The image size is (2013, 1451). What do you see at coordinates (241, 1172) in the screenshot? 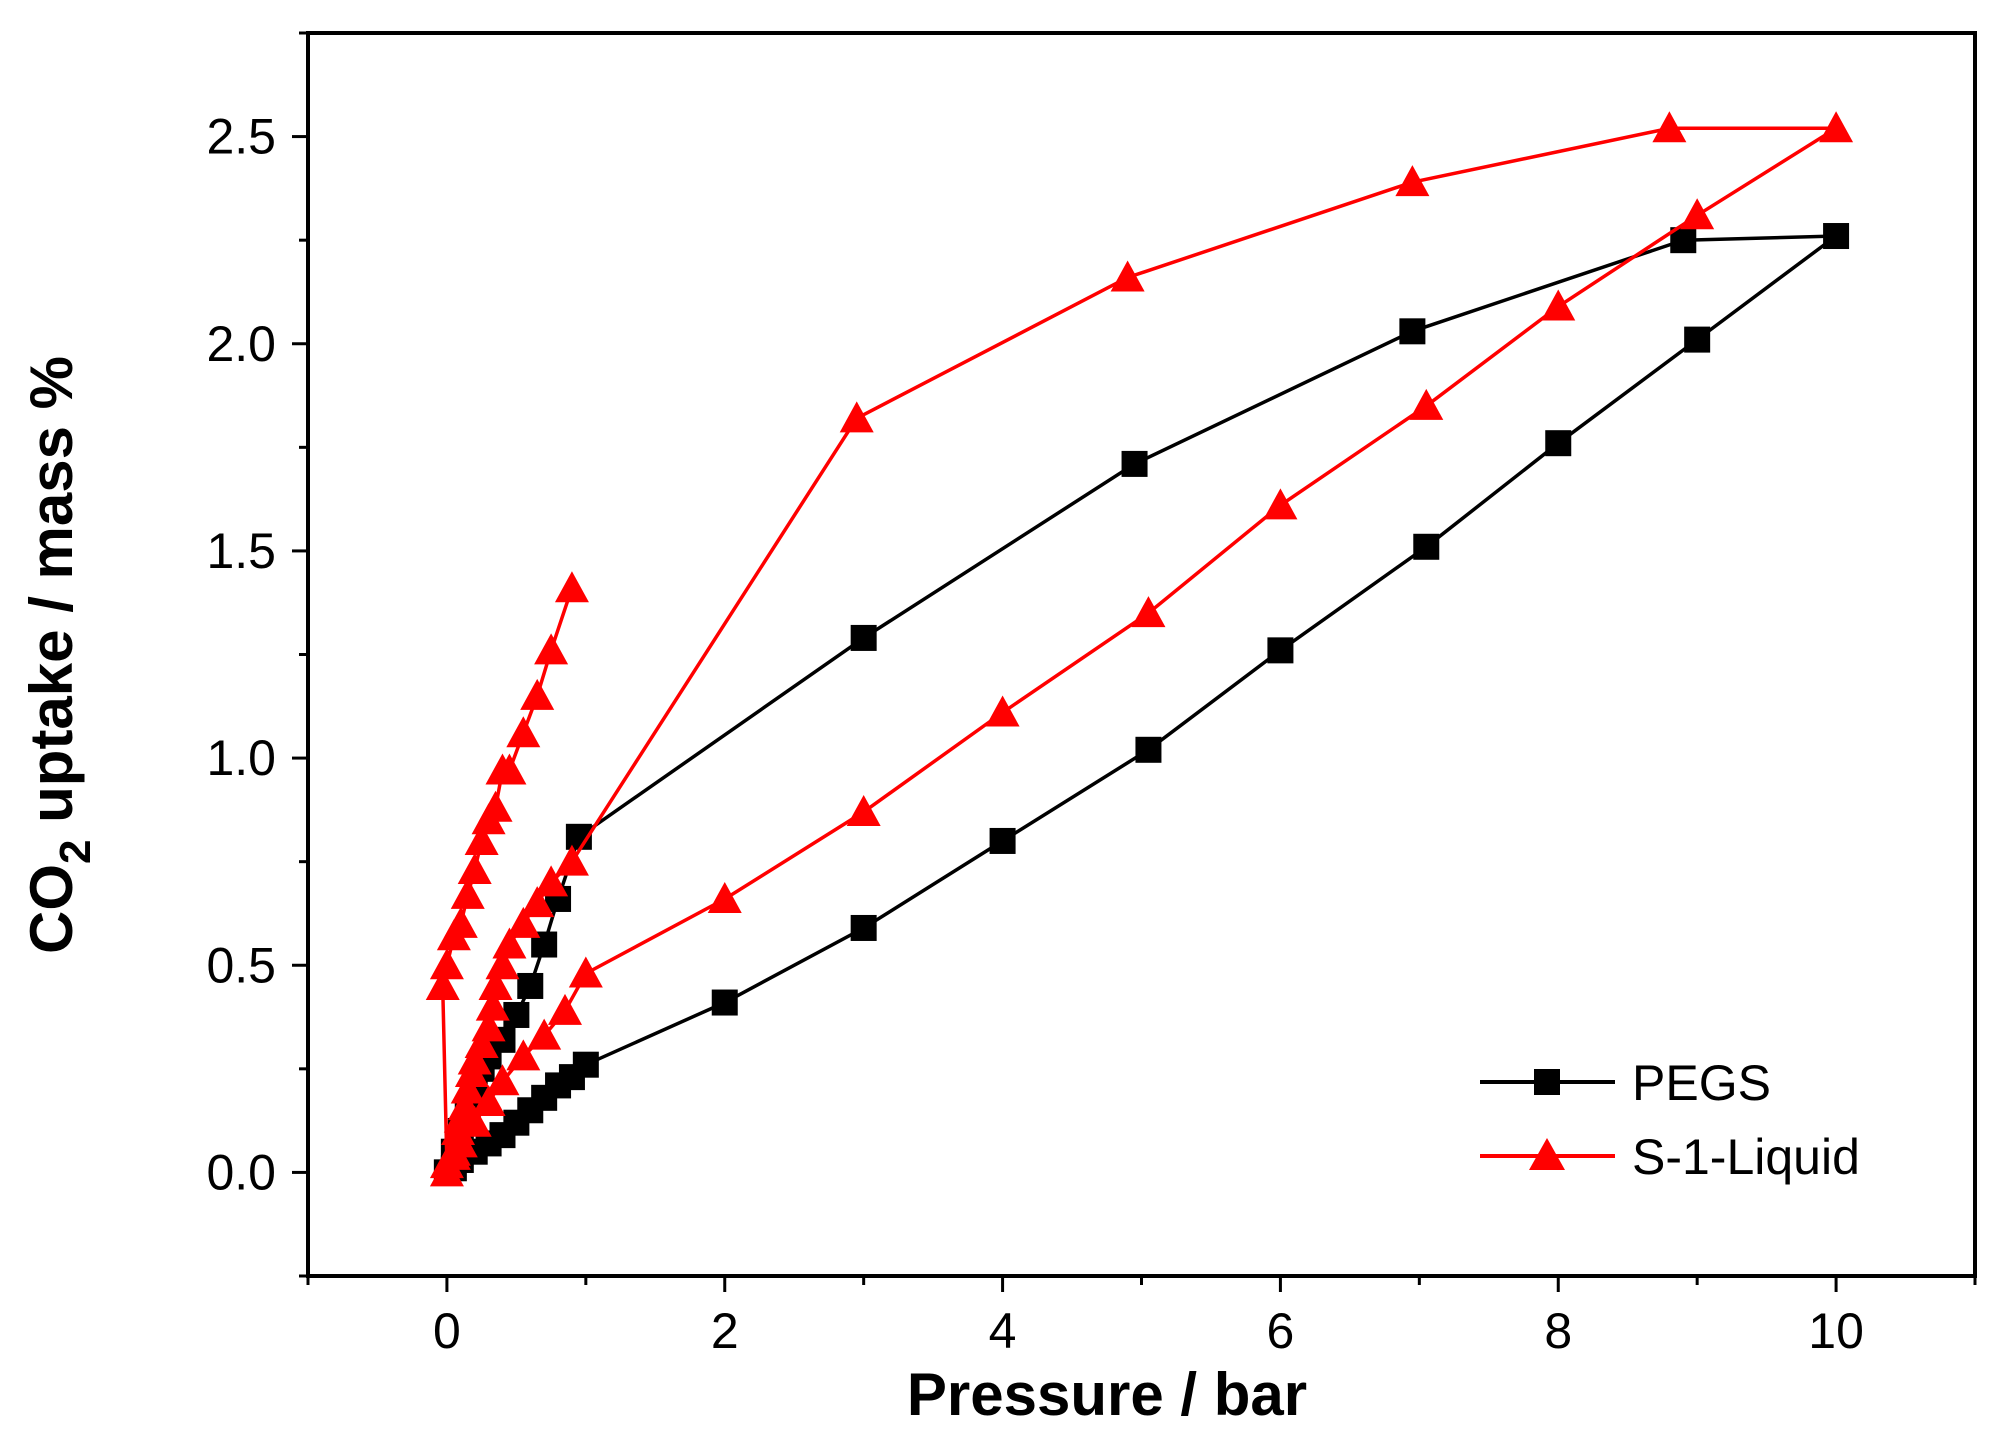
I see `y-tick-label: 0.0` at bounding box center [241, 1172].